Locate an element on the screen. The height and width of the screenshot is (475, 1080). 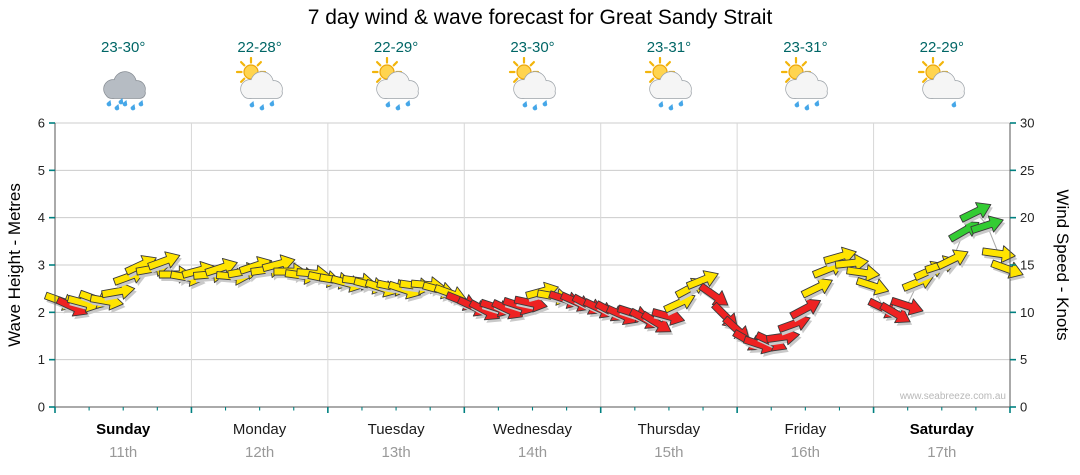
day-date: 12th is located at coordinates (259, 452).